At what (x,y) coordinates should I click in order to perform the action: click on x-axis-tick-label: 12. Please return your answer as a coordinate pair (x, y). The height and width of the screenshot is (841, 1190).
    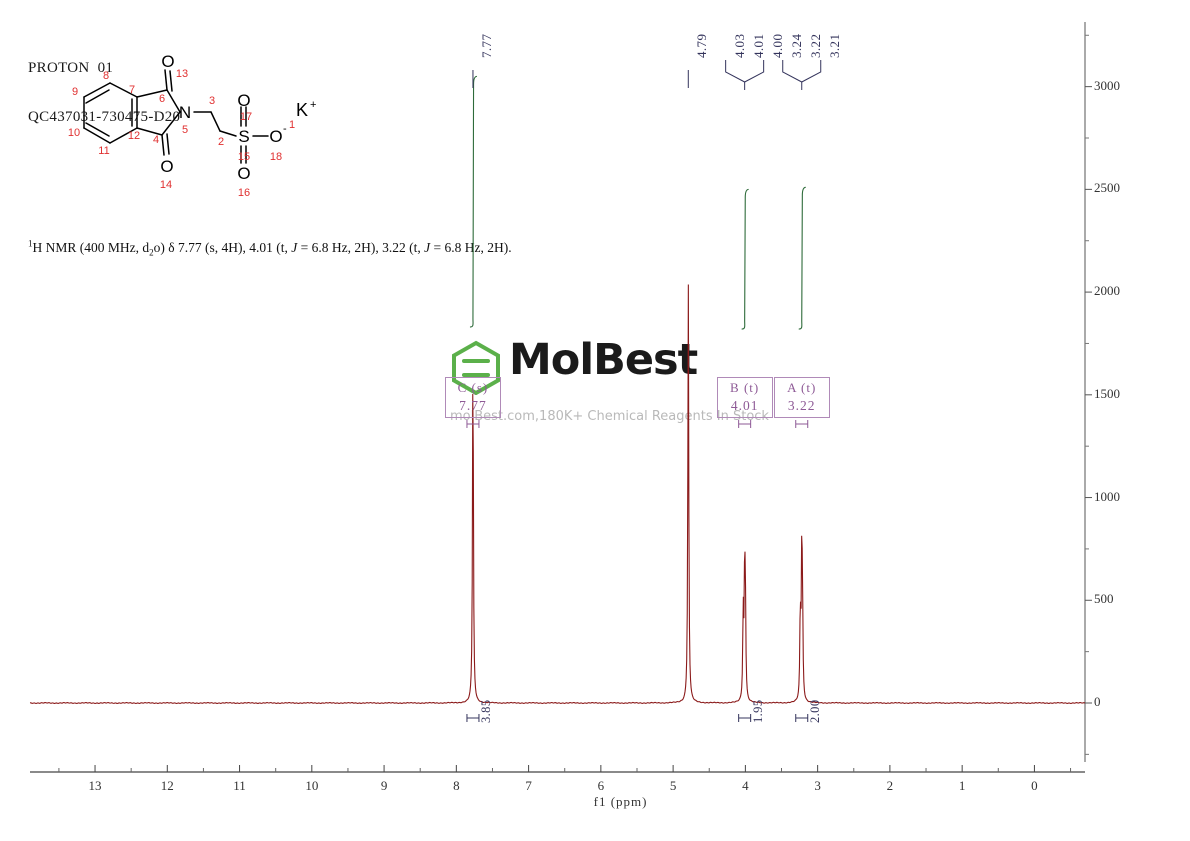
    Looking at the image, I should click on (167, 785).